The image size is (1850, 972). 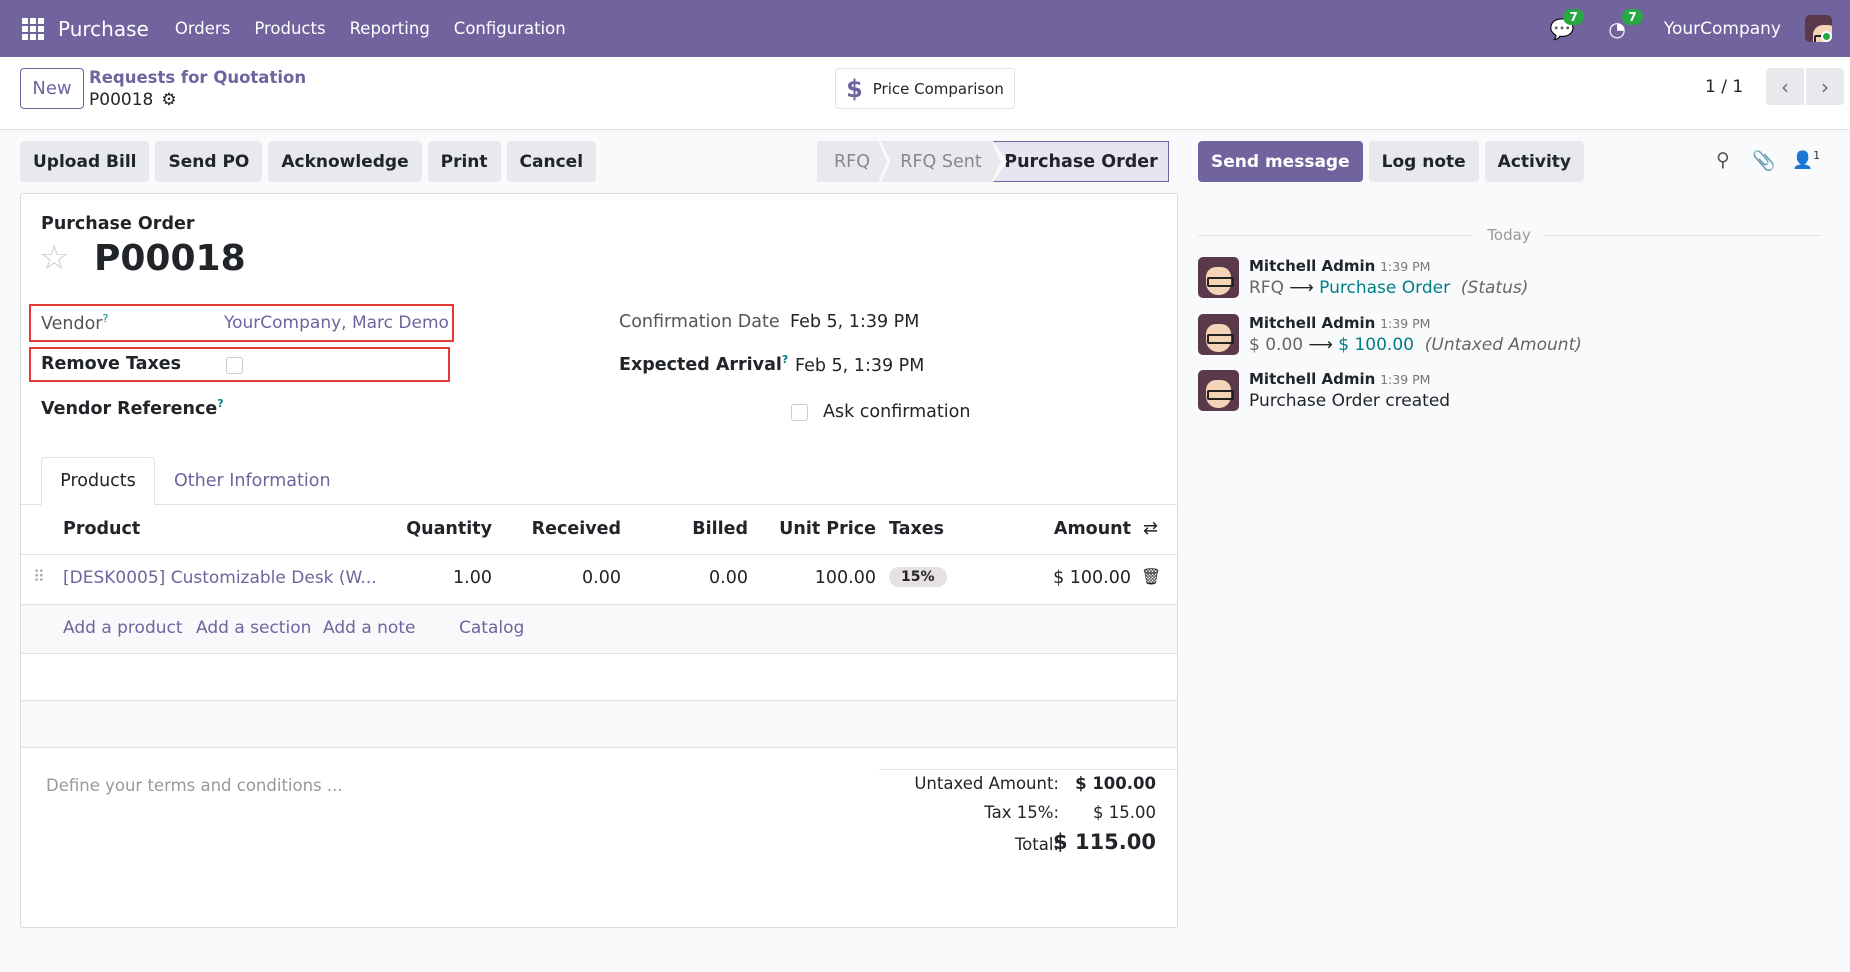 What do you see at coordinates (198, 77) in the screenshot?
I see `breadcrumb-parent: Requests for Quotation` at bounding box center [198, 77].